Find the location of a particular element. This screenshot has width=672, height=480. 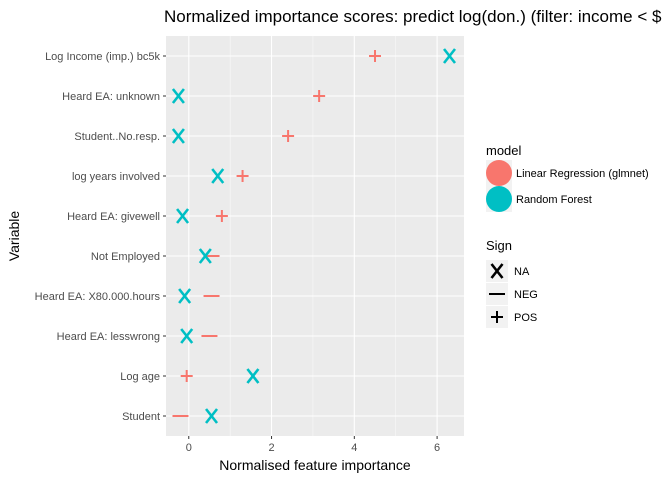

y-tick-label: Heard EA: lesswrong is located at coordinates (108, 337).